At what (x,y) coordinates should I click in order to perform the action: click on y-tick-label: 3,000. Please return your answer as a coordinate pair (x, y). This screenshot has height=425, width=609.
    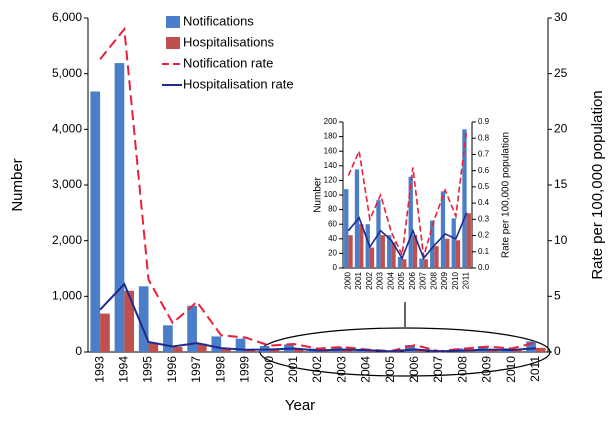
    Looking at the image, I should click on (67, 184).